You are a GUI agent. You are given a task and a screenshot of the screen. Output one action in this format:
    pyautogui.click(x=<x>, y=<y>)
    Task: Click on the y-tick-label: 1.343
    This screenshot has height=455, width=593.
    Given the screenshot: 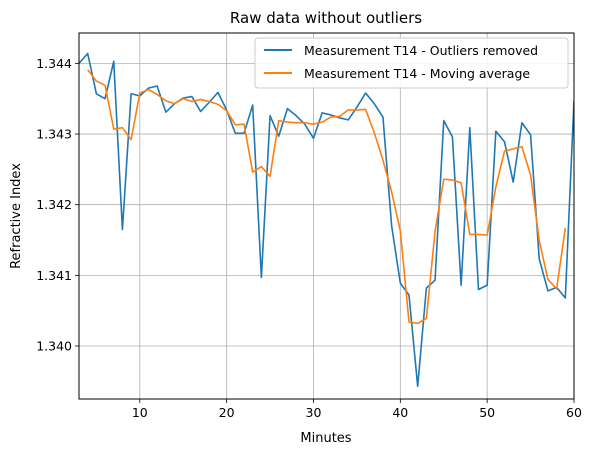 What is the action you would take?
    pyautogui.click(x=54, y=134)
    